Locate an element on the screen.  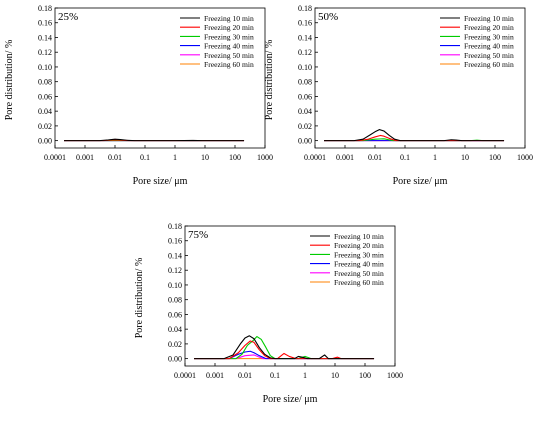
series-line-freezing-50-min is located at coordinates (284, 357).